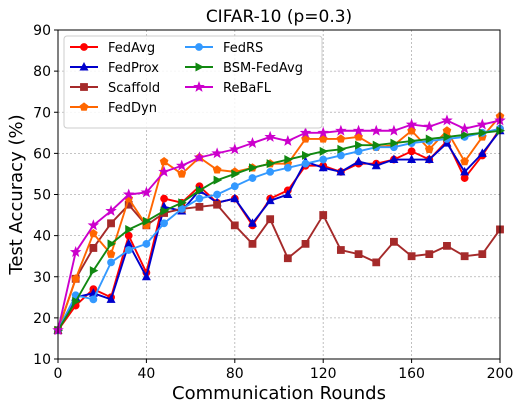 The image size is (523, 408). What do you see at coordinates (42, 360) in the screenshot?
I see `y-tick-label: 10` at bounding box center [42, 360].